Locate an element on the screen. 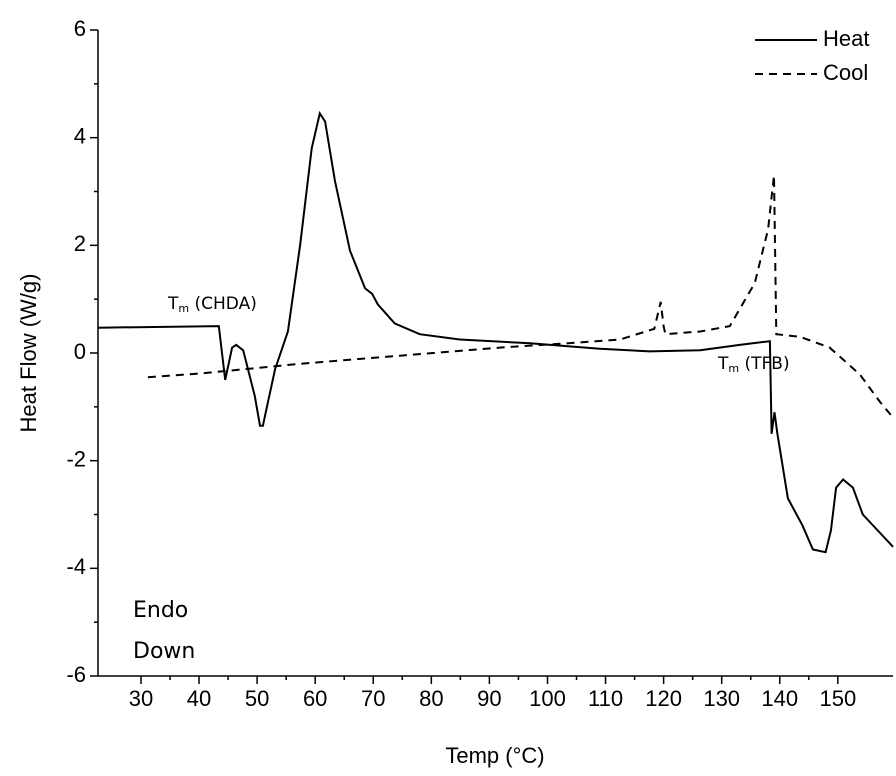 Image resolution: width=896 pixels, height=776 pixels. x-tick-label: 150 is located at coordinates (837, 698).